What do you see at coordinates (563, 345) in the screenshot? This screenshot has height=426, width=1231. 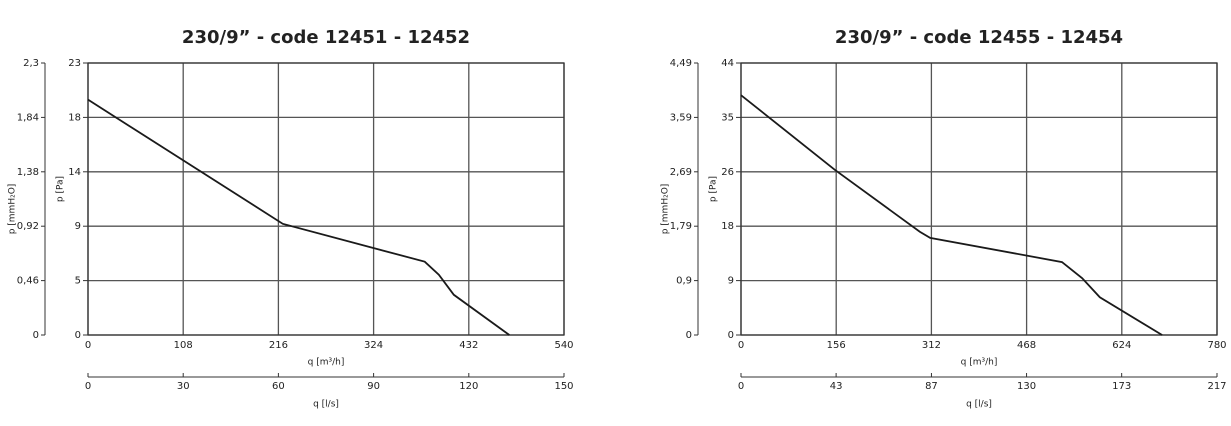 I see `x-tick-label: 540` at bounding box center [563, 345].